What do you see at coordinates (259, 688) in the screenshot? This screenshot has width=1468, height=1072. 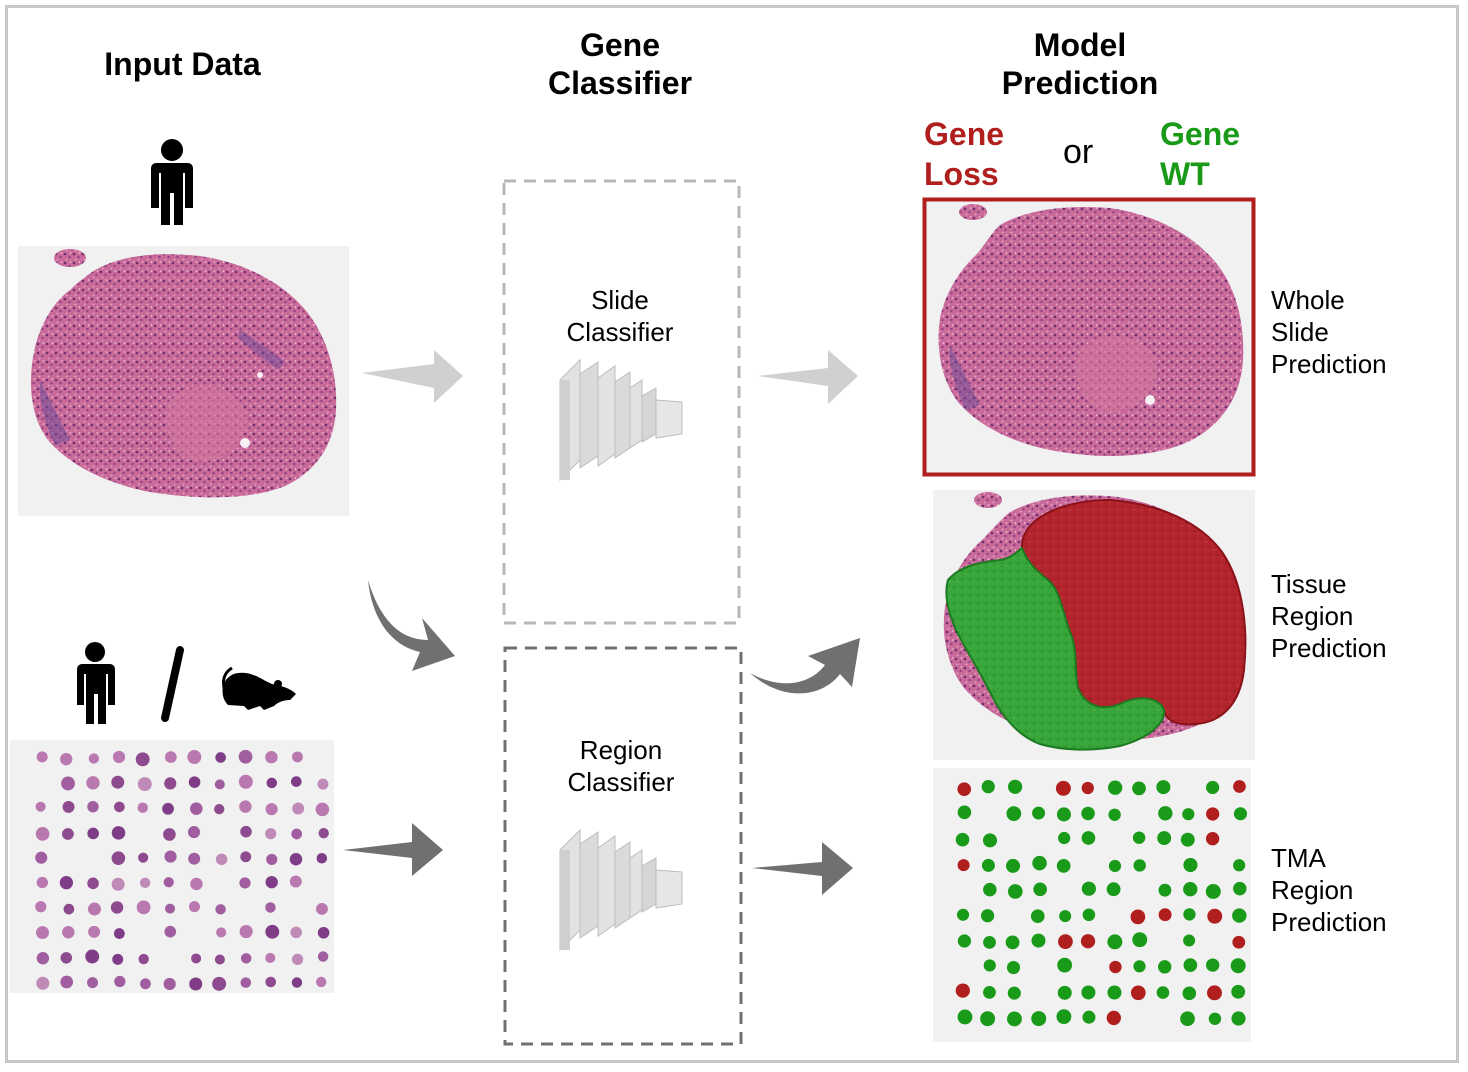 I see `mouse-icon` at bounding box center [259, 688].